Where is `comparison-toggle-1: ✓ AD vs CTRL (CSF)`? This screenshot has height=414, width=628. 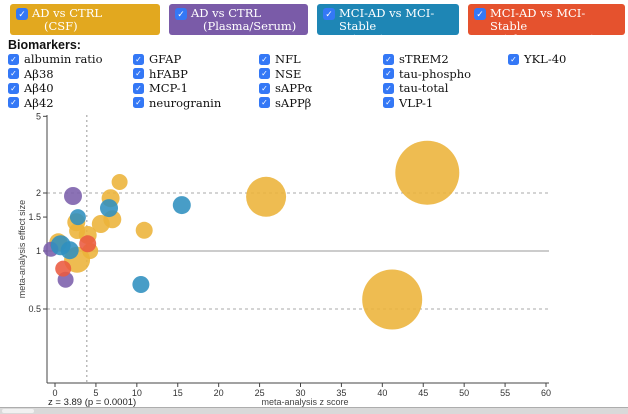 comparison-toggle-1: ✓ AD vs CTRL (CSF) is located at coordinates (85, 19).